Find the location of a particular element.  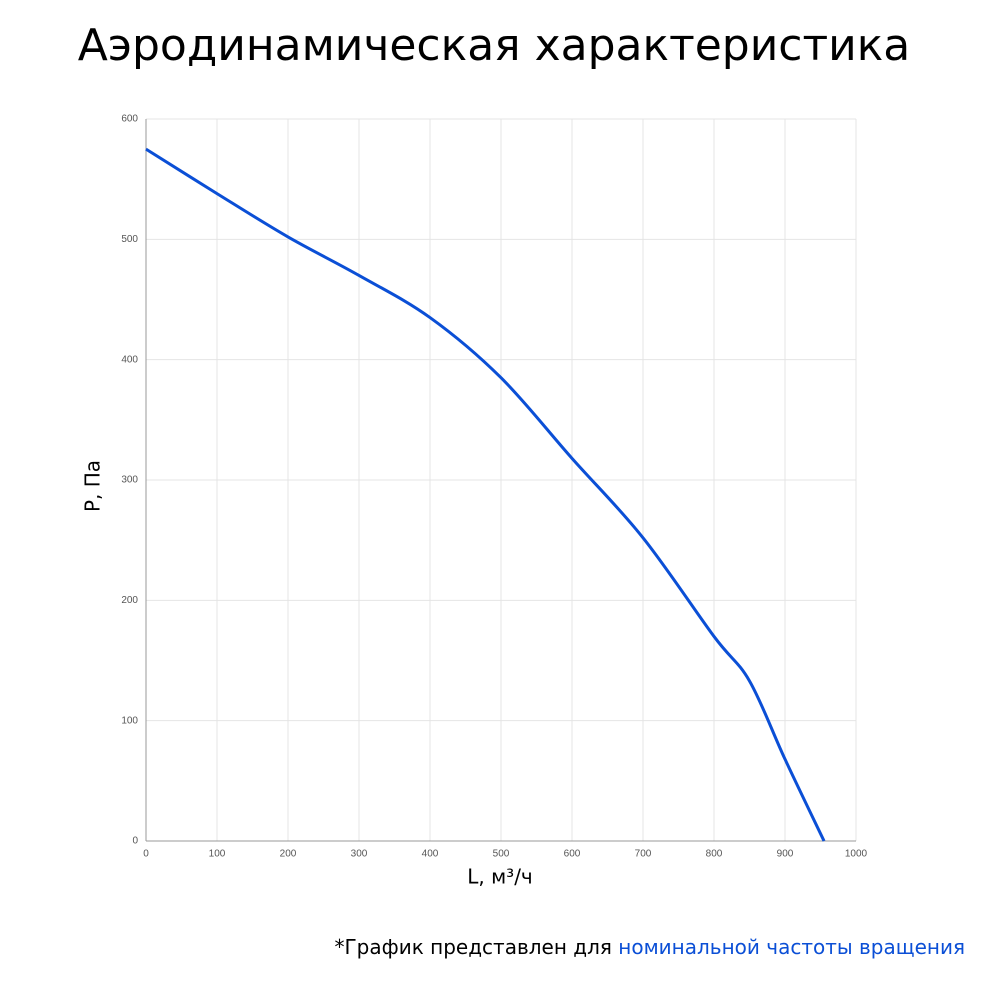

footnote-highlight: номинальной частоты вращения is located at coordinates (791, 947).